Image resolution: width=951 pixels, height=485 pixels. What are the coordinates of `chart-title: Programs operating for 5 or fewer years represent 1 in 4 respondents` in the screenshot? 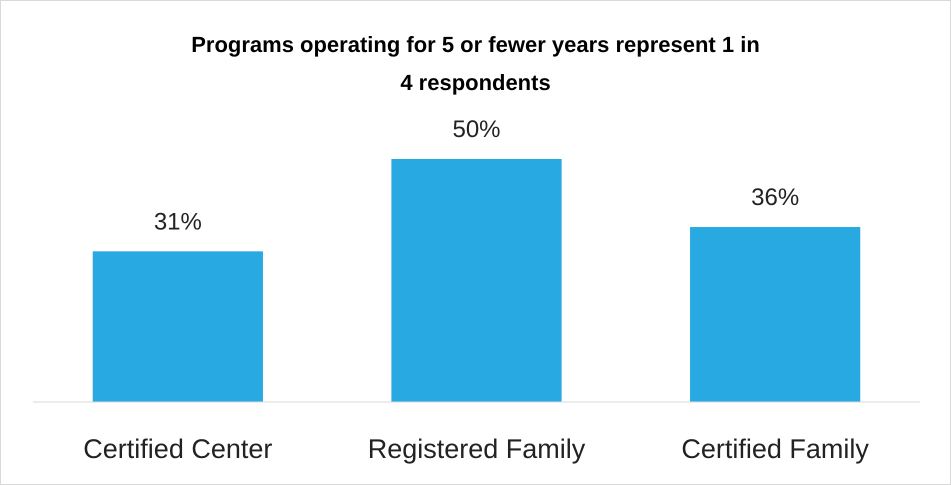 It's located at (475, 63).